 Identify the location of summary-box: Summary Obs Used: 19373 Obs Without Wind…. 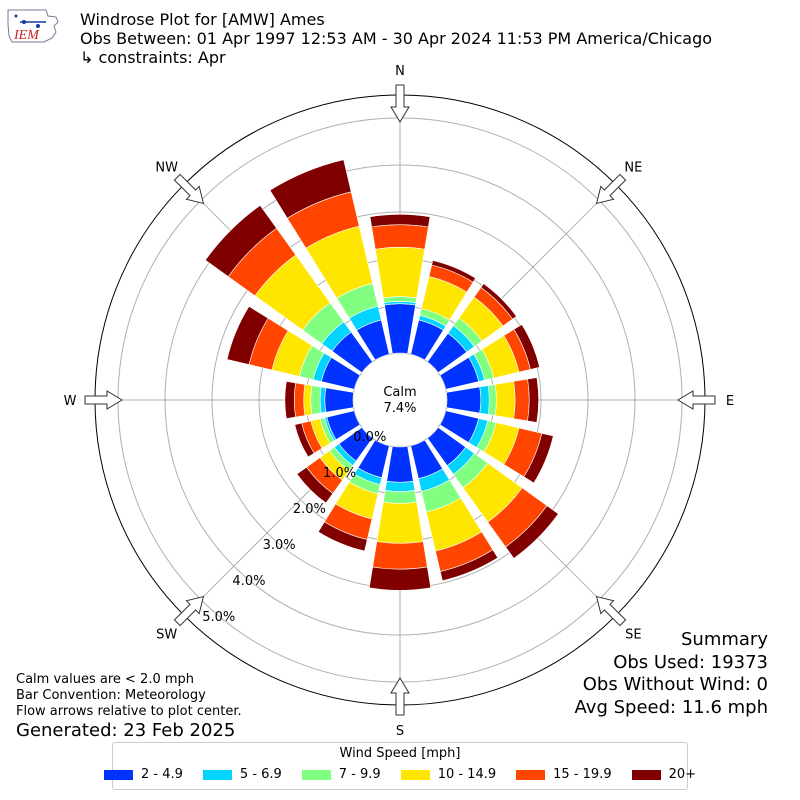
(671, 674).